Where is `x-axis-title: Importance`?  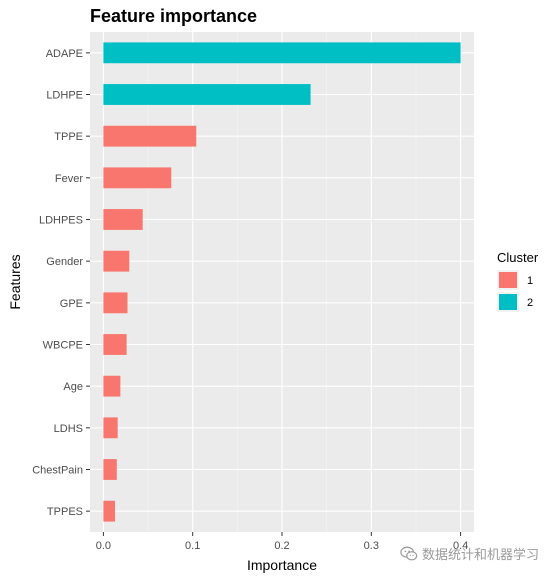 x-axis-title: Importance is located at coordinates (282, 565).